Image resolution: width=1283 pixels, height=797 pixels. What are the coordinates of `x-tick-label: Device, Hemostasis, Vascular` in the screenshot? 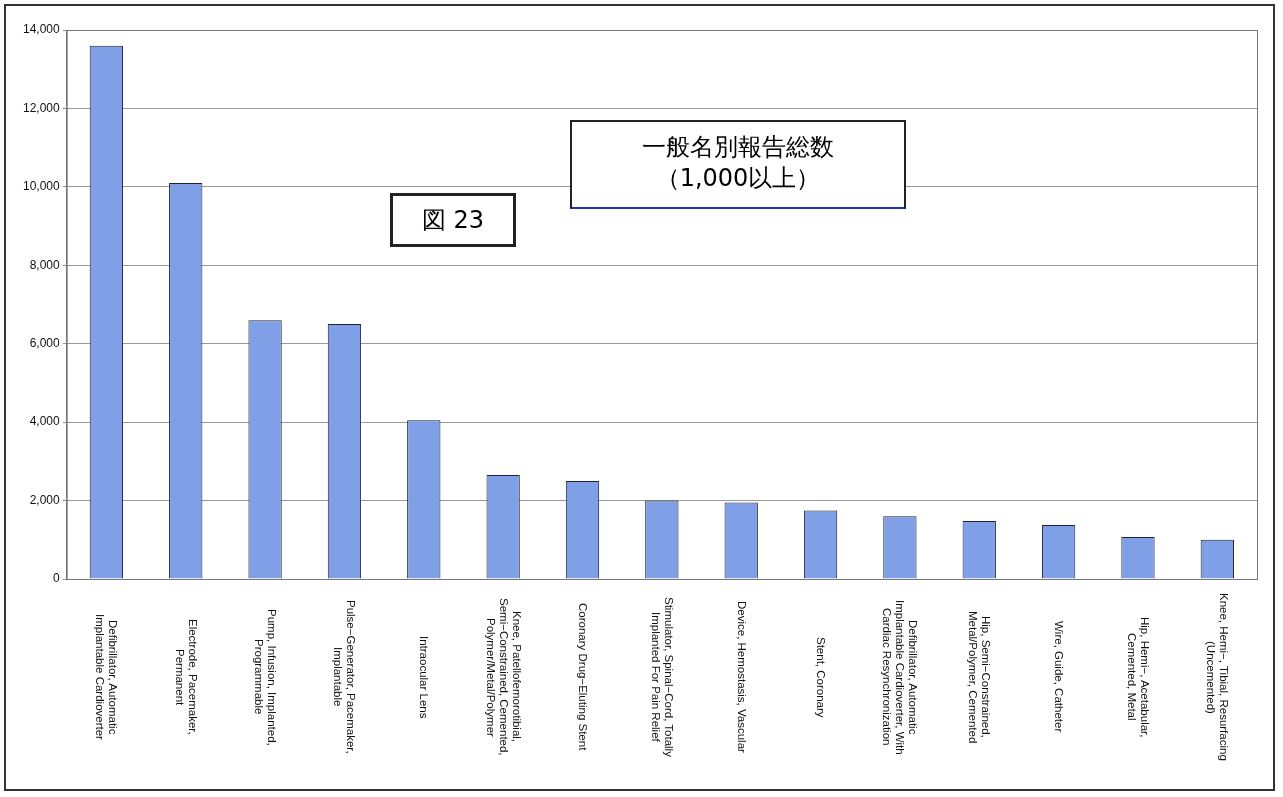 It's located at (741, 677).